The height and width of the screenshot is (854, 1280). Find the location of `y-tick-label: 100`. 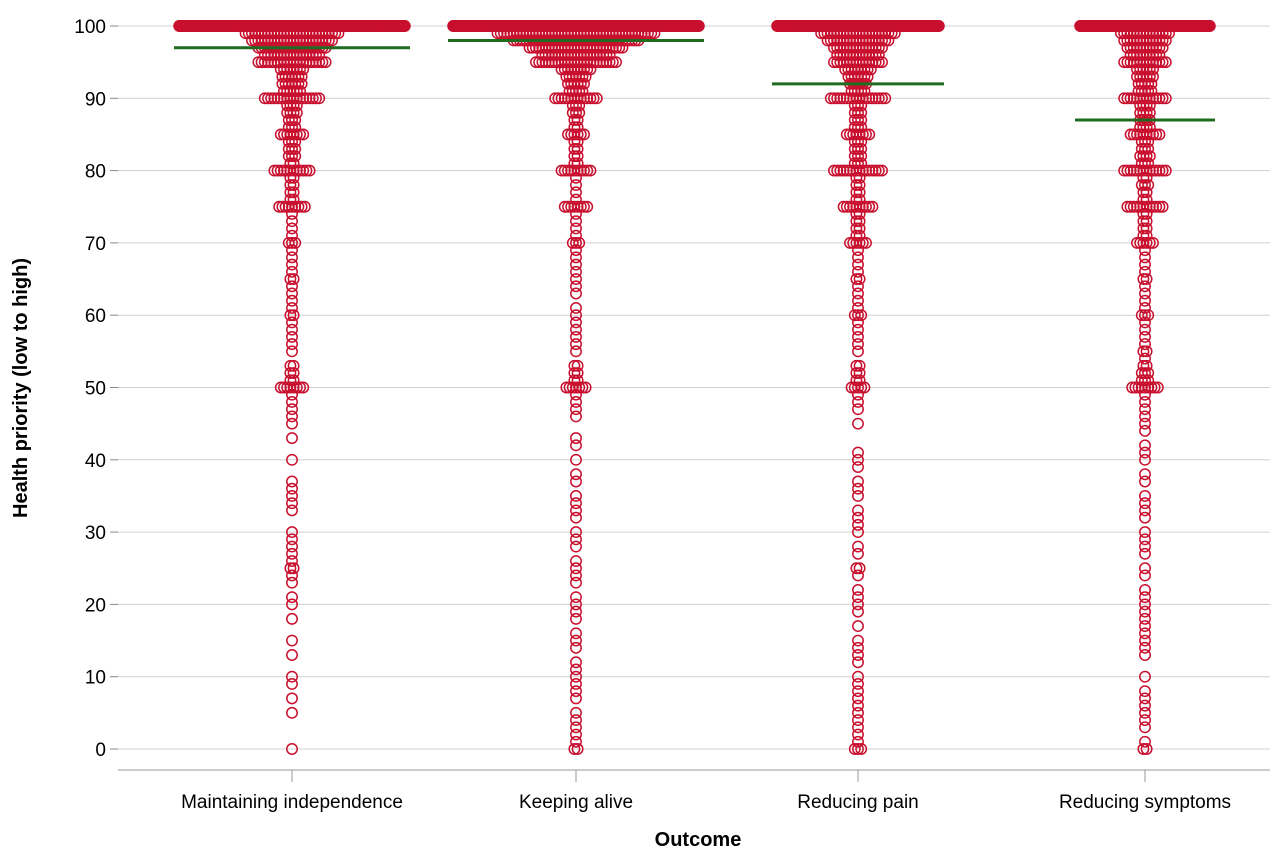

y-tick-label: 100 is located at coordinates (90, 27).